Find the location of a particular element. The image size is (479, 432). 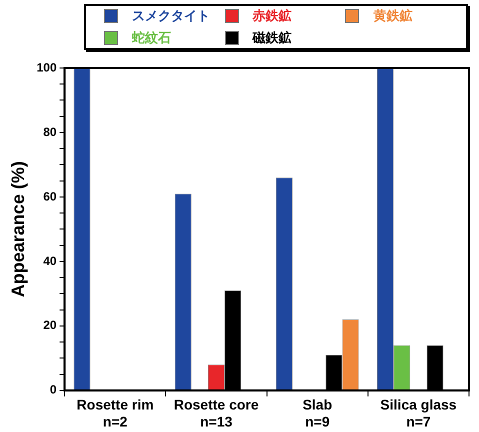

y-tick-label: 20 is located at coordinates (50, 325).